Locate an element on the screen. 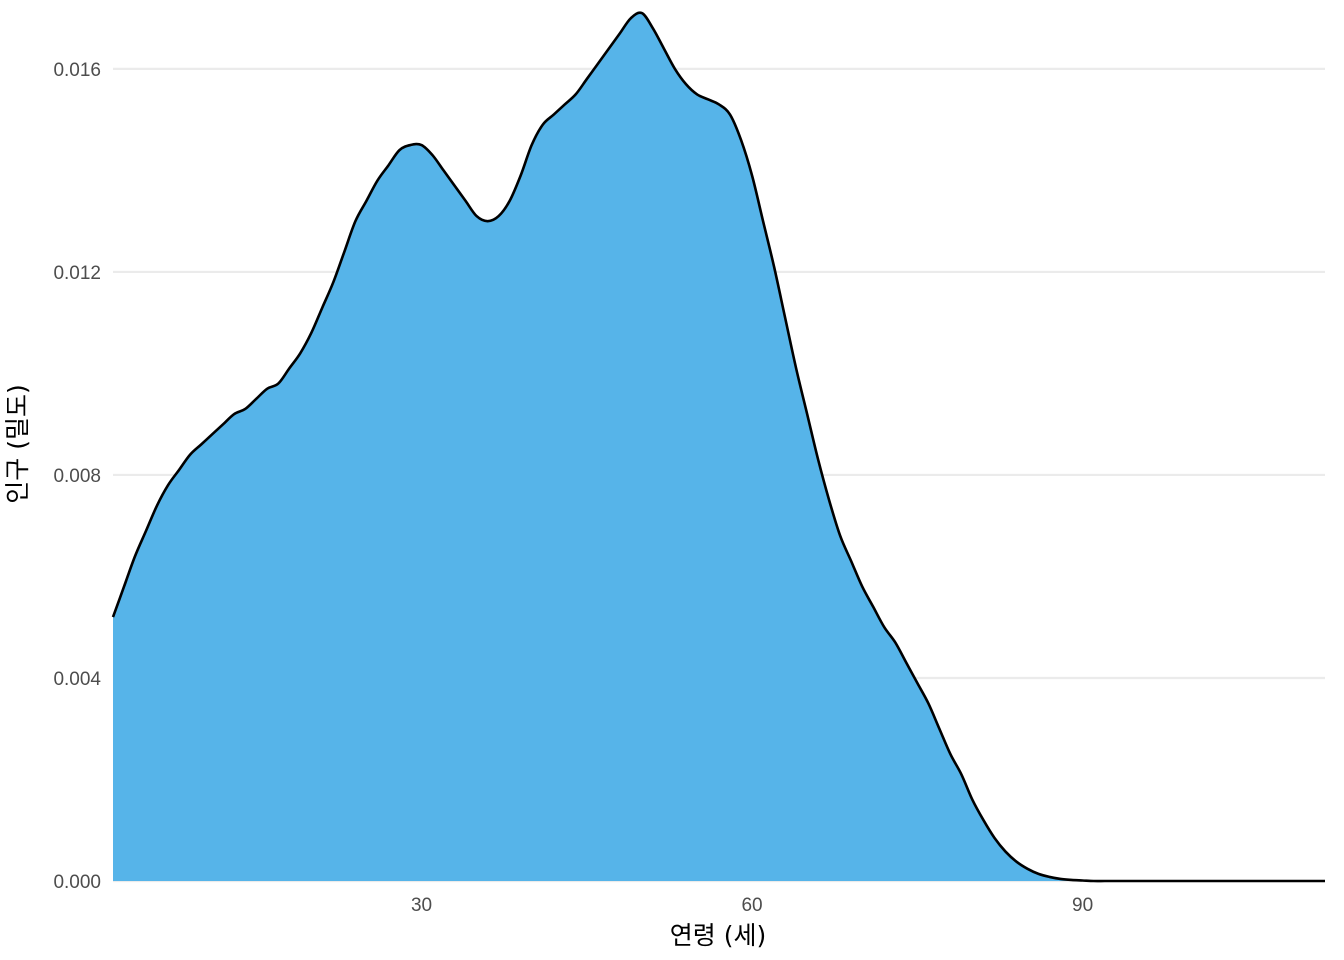 The height and width of the screenshot is (960, 1344). x-axis-title: 연령 (세) is located at coordinates (718, 935).